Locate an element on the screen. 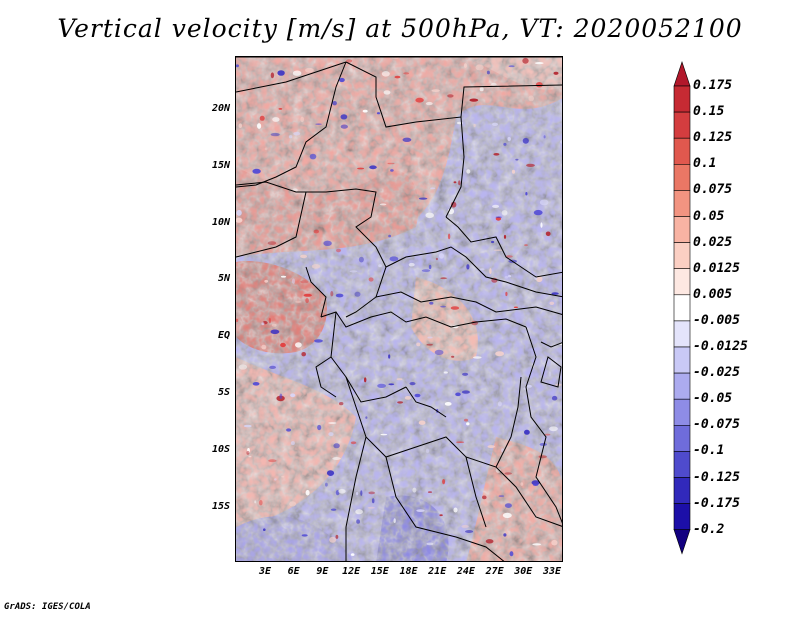 Image resolution: width=800 pixels, height=618 pixels. colorbar-level-label: 0.0125 is located at coordinates (716, 268).